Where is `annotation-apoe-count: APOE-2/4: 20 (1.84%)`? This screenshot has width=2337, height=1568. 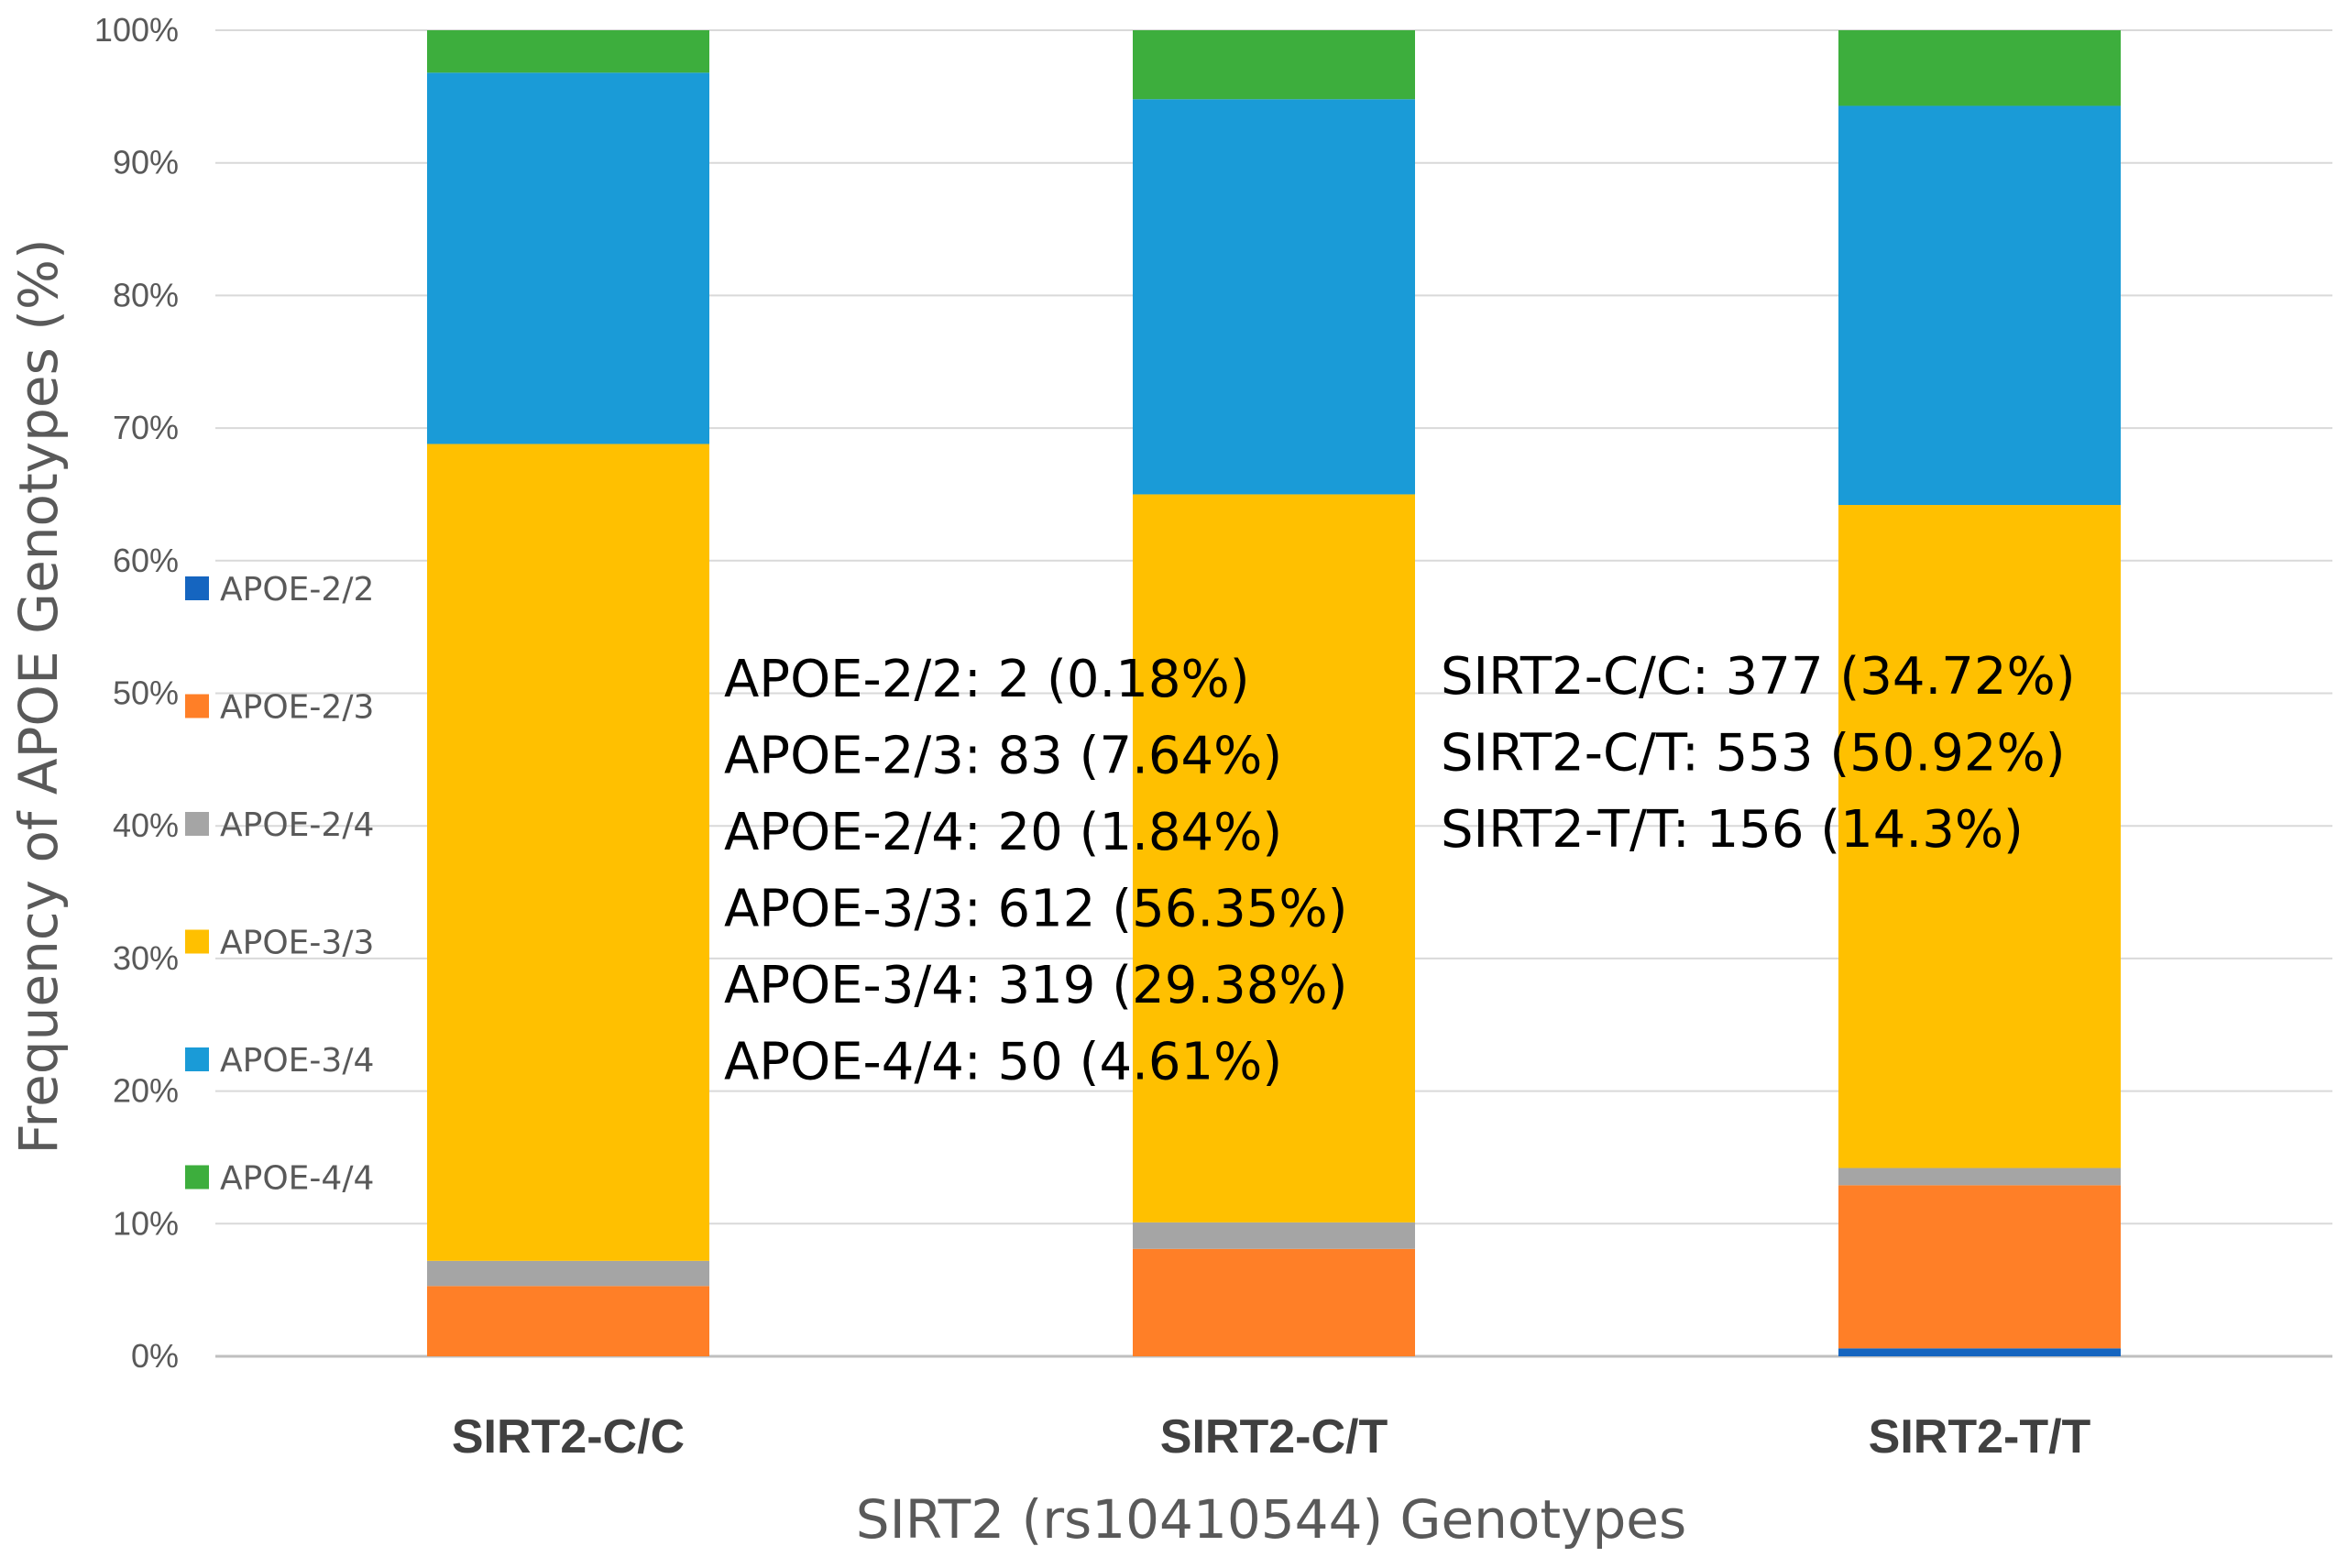 annotation-apoe-count: APOE-2/4: 20 (1.84%) is located at coordinates (1003, 832).